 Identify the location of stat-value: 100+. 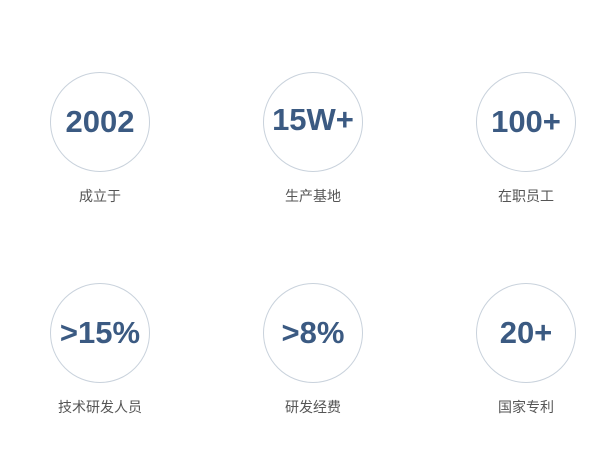
(526, 121).